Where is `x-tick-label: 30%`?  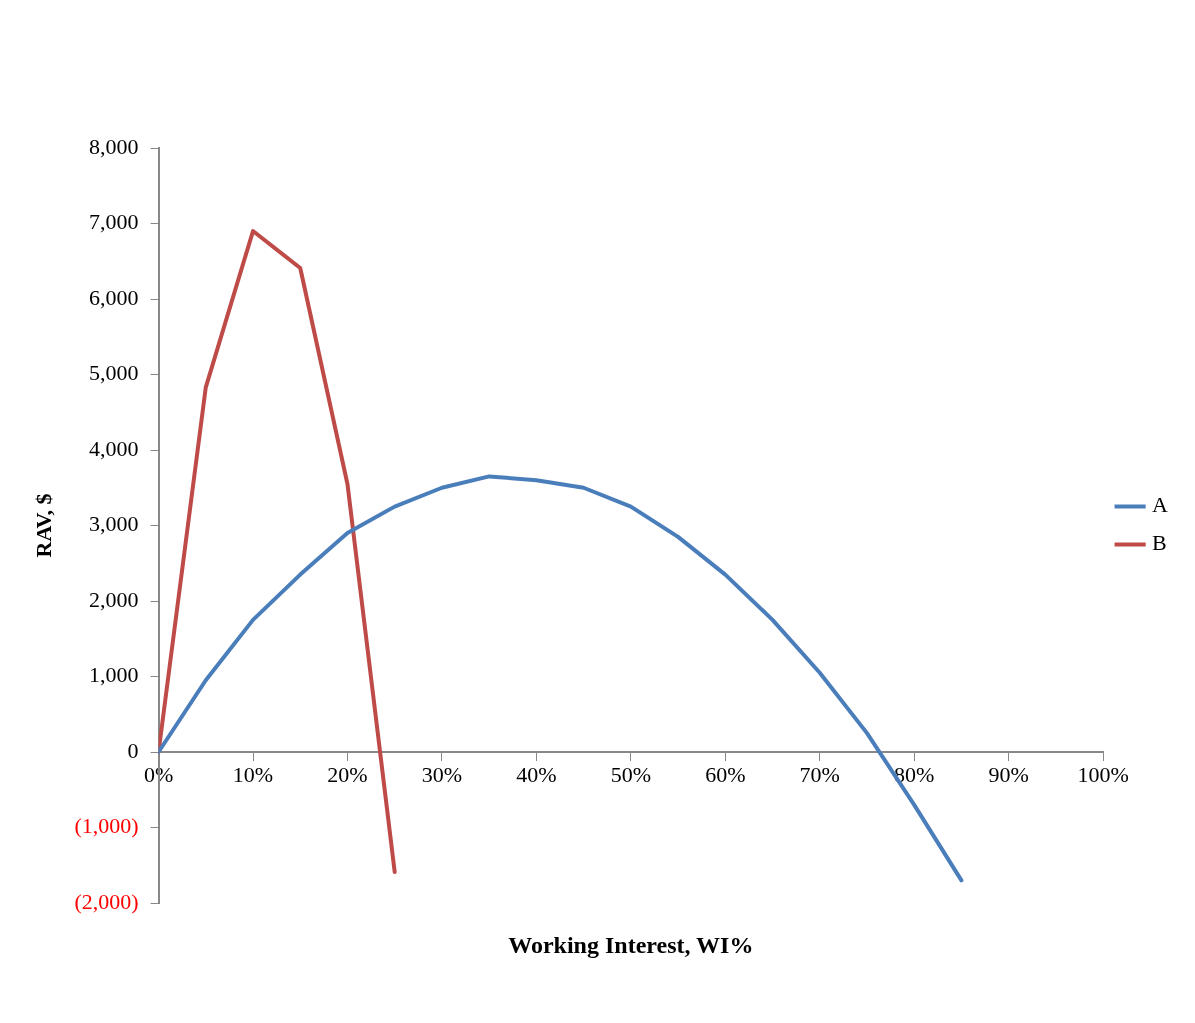
x-tick-label: 30% is located at coordinates (442, 774).